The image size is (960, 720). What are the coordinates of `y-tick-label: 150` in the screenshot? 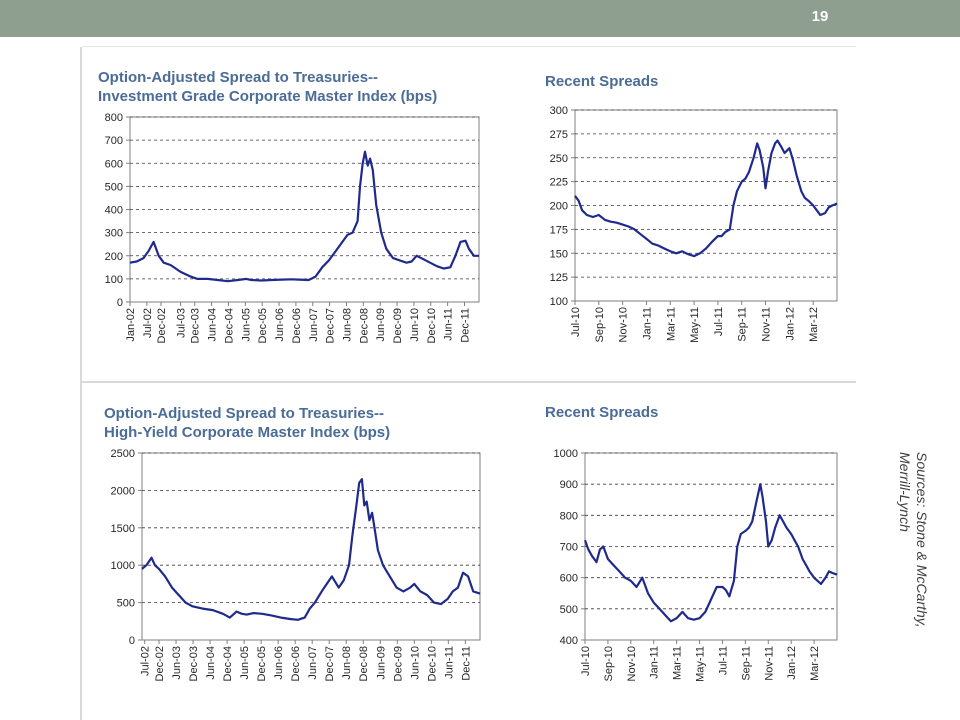 It's located at (559, 254).